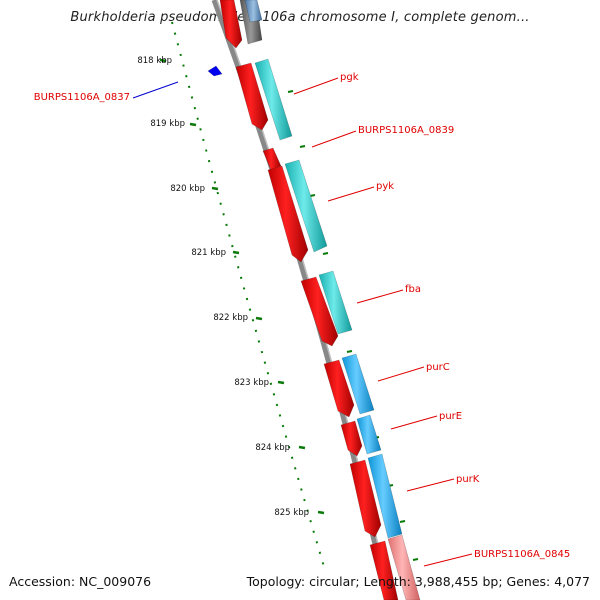 This screenshot has width=600, height=600. I want to click on gene-arrow-fba, so click(335, 302).